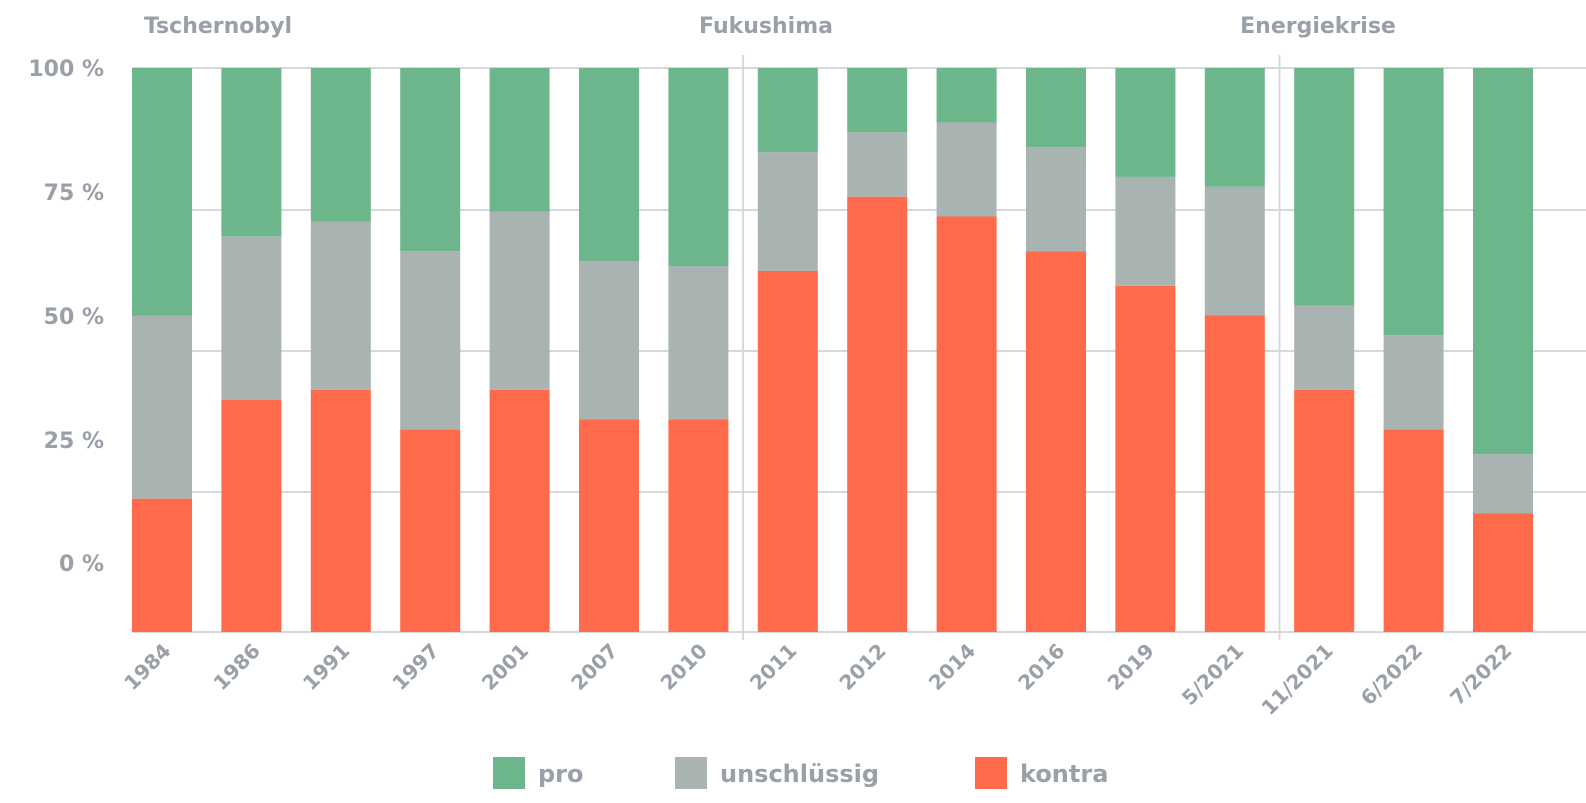  I want to click on legend-label: kontra, so click(1064, 774).